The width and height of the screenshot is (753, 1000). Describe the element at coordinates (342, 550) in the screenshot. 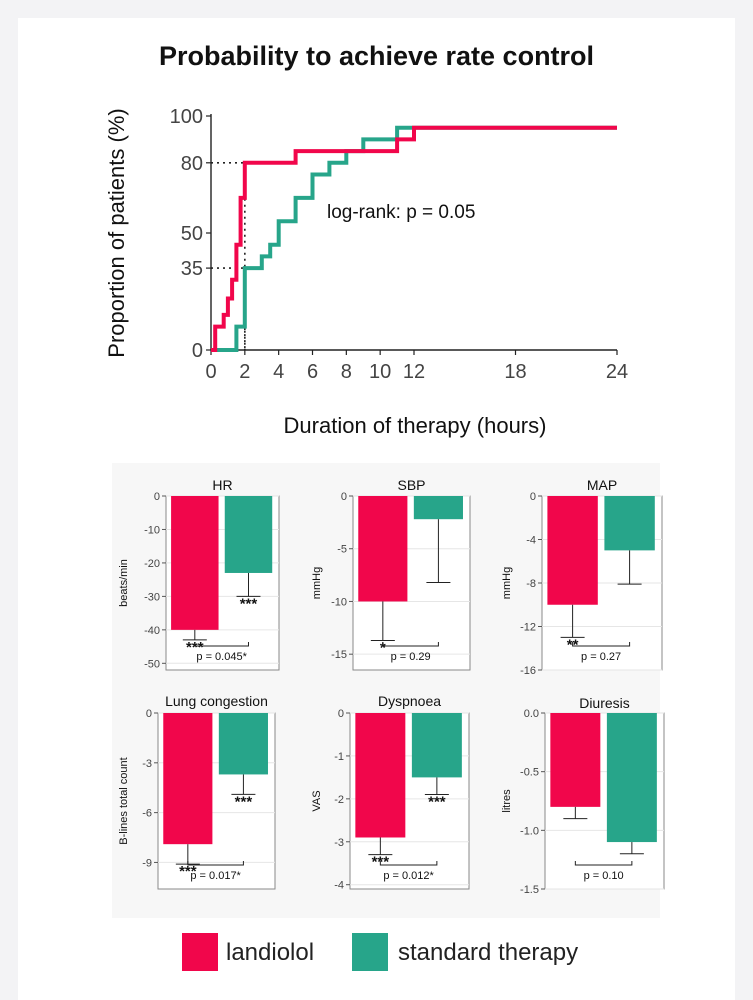

I see `sbp-y-tick-label: -5` at that location.